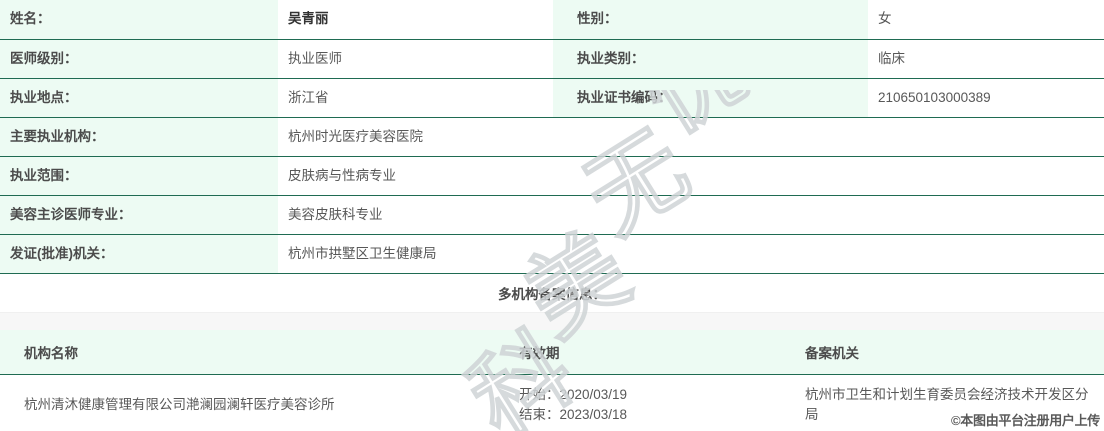  What do you see at coordinates (691, 215) in the screenshot?
I see `info-value-cosmetic-specialty: 美容皮肤科专业` at bounding box center [691, 215].